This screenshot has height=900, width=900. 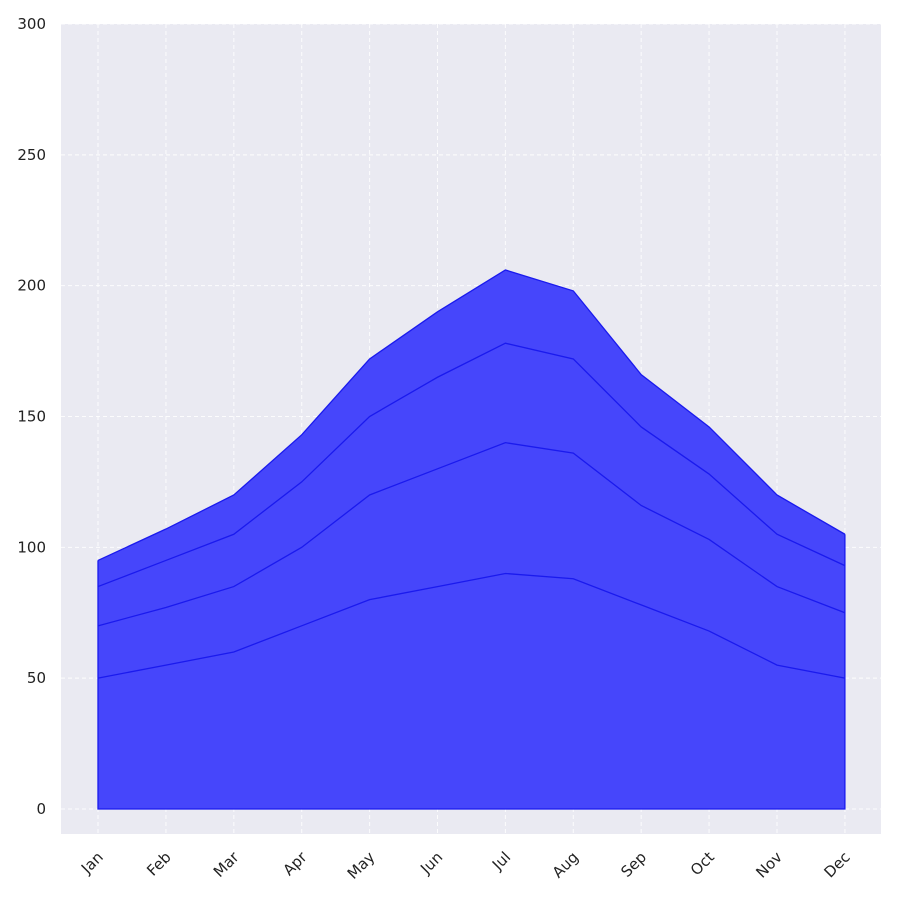 What do you see at coordinates (31, 24) in the screenshot?
I see `y-tick-label: 300` at bounding box center [31, 24].